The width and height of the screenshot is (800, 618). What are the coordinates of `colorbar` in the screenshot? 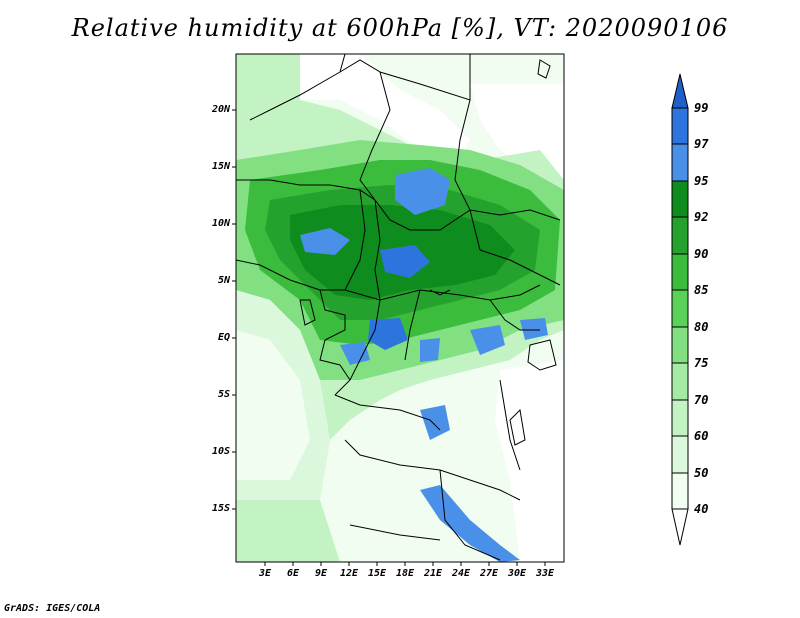 It's located at (680, 309).